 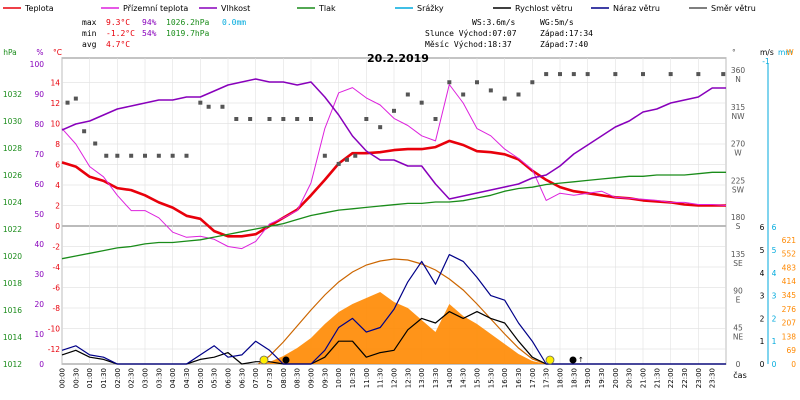 I want to click on tick-label-humidity: 100, so click(x=37, y=64).